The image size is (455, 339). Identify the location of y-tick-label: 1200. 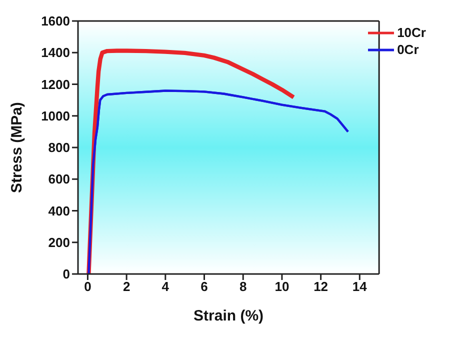
(55, 84).